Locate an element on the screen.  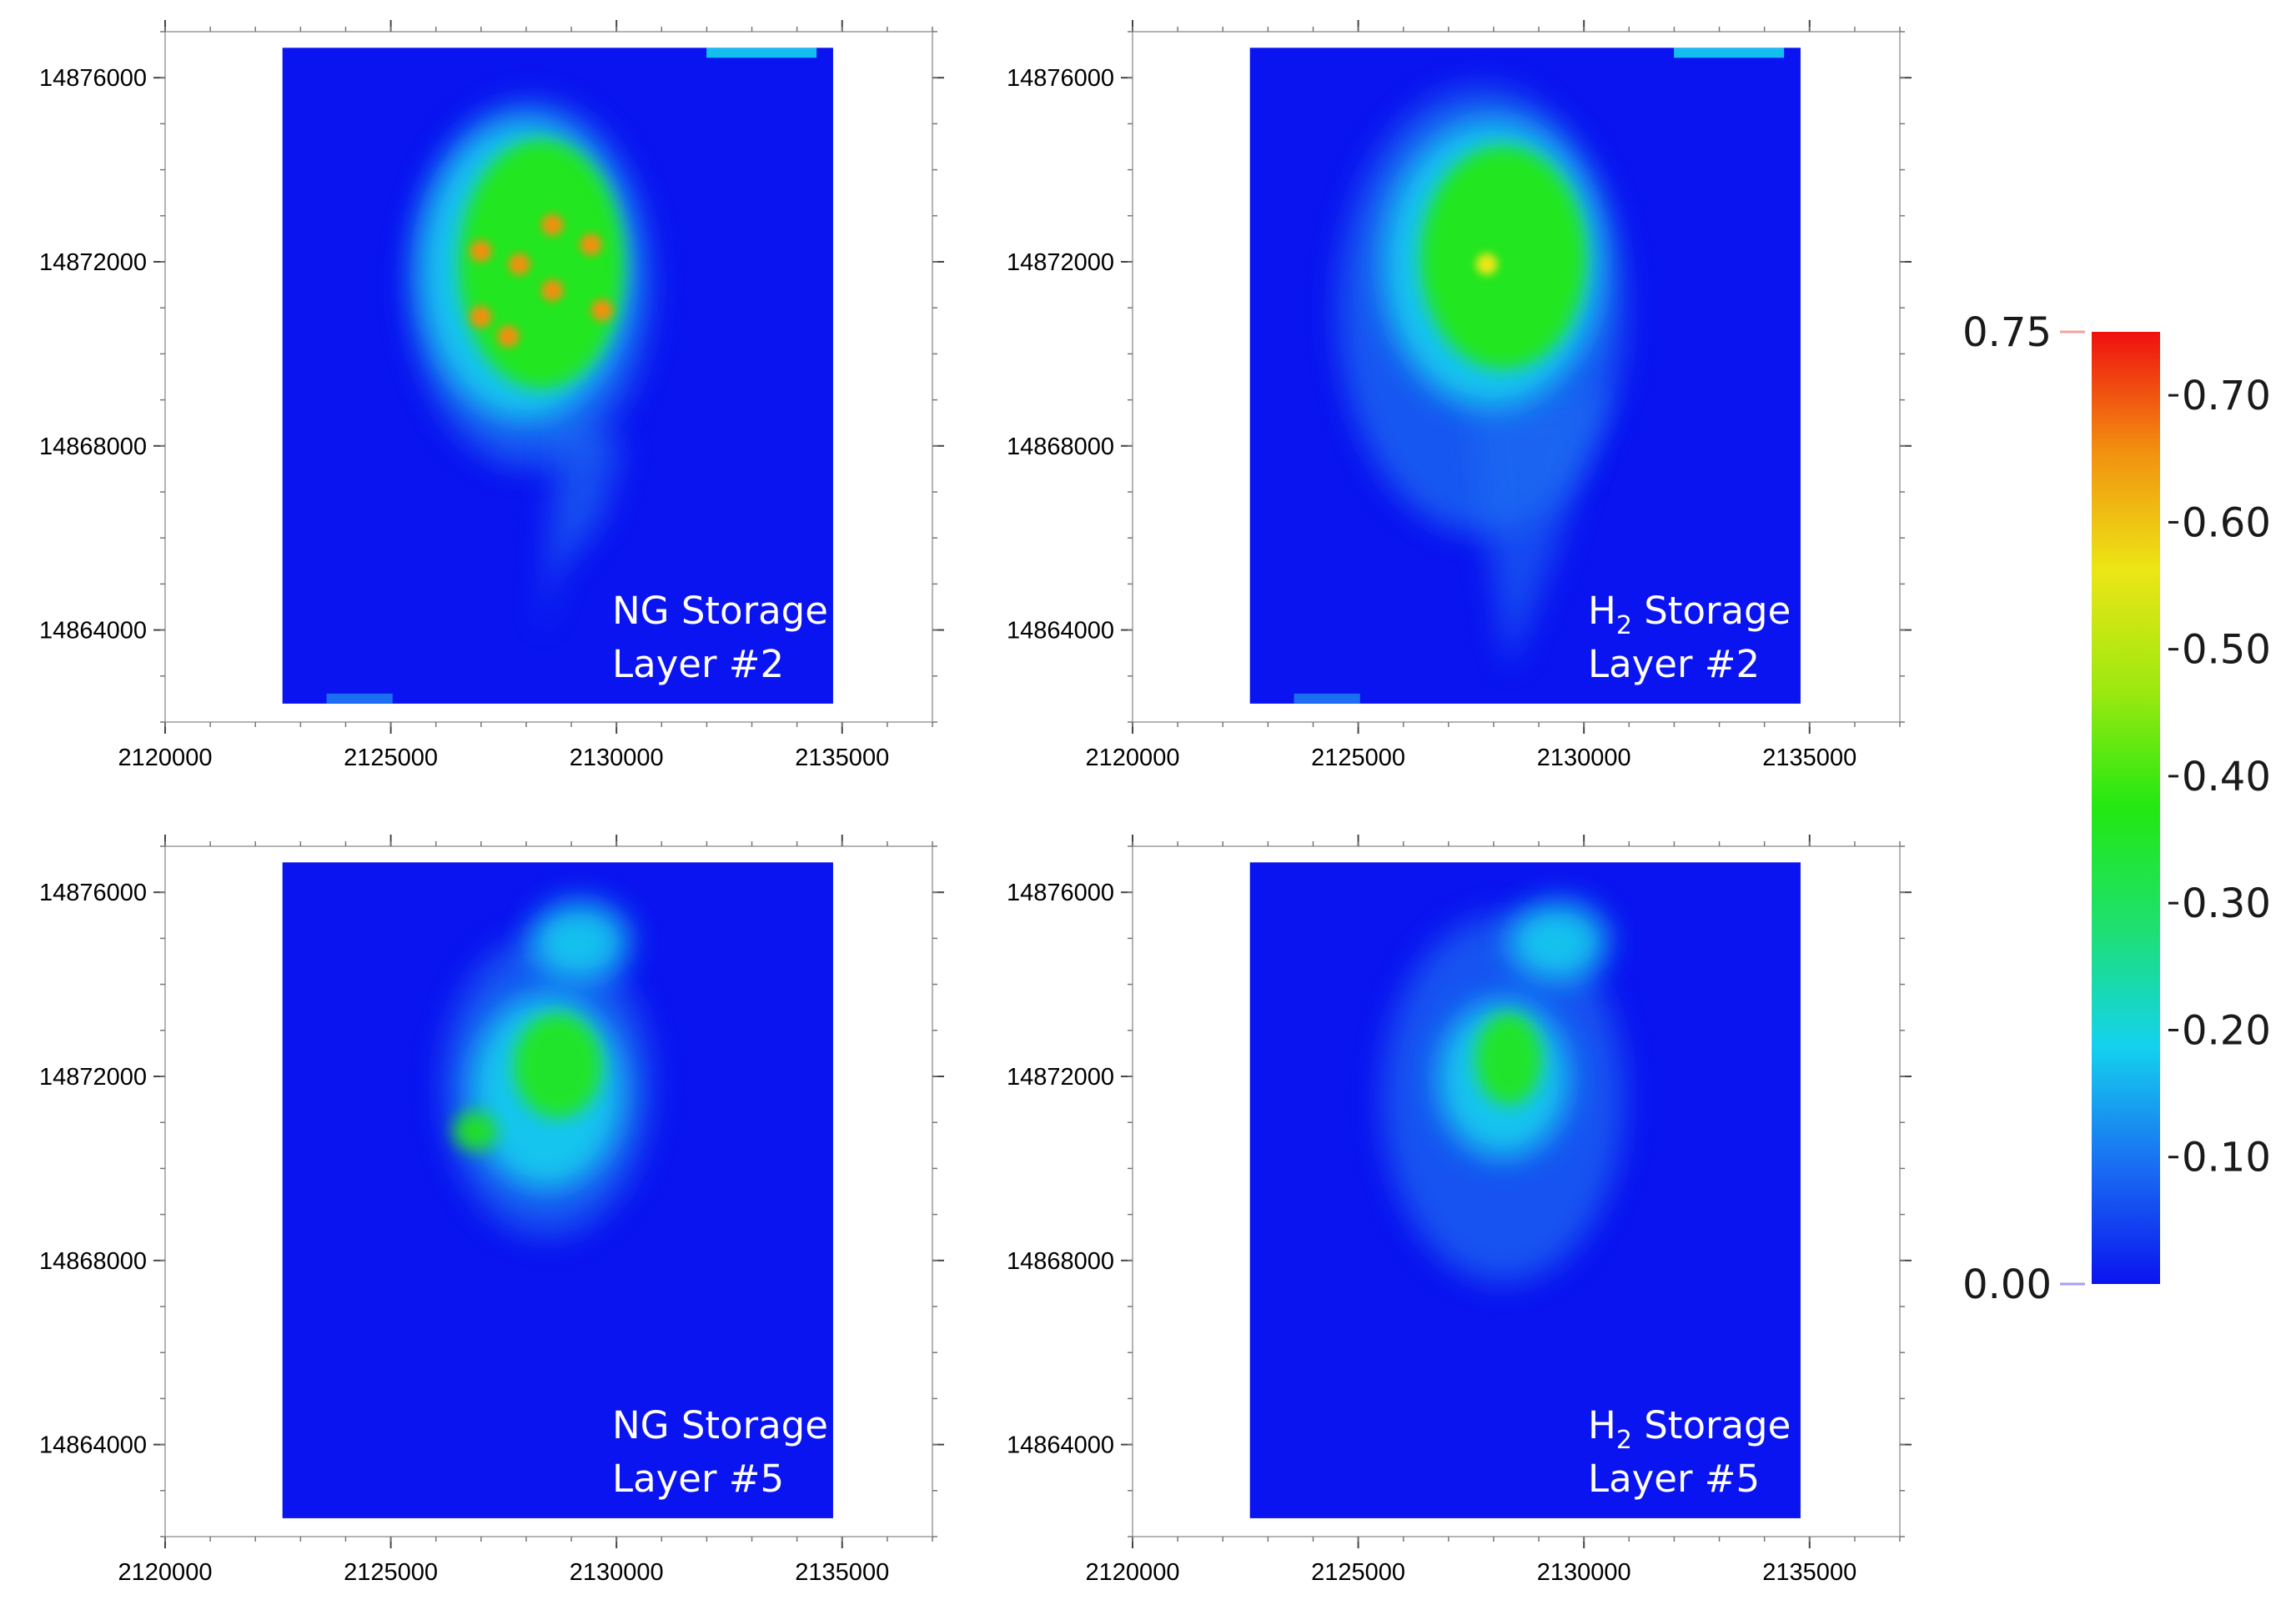
colorbar-max-label: 0.75 is located at coordinates (2007, 332).